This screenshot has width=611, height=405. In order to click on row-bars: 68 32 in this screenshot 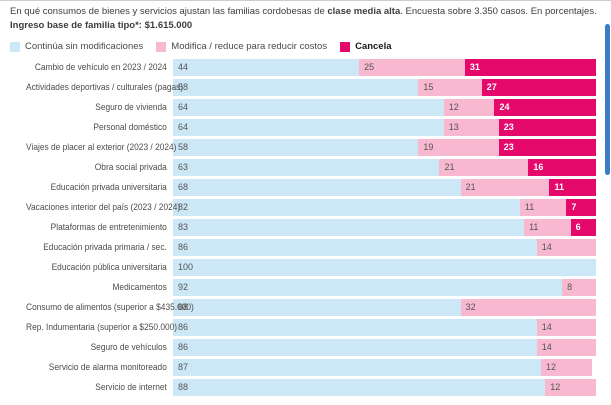, I will do `click(384, 308)`.